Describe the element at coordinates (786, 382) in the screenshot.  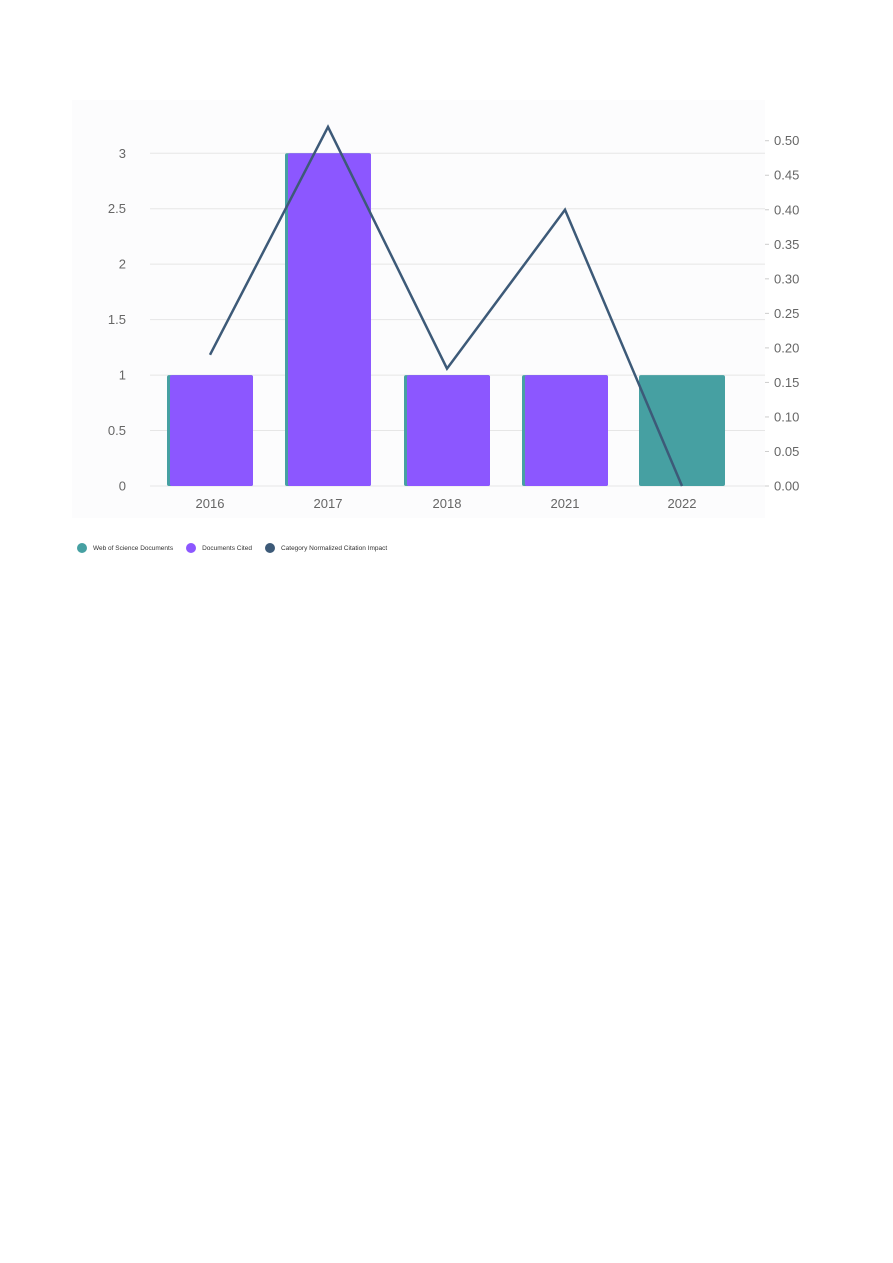
I see `y-right-tick-label: 0.15` at that location.